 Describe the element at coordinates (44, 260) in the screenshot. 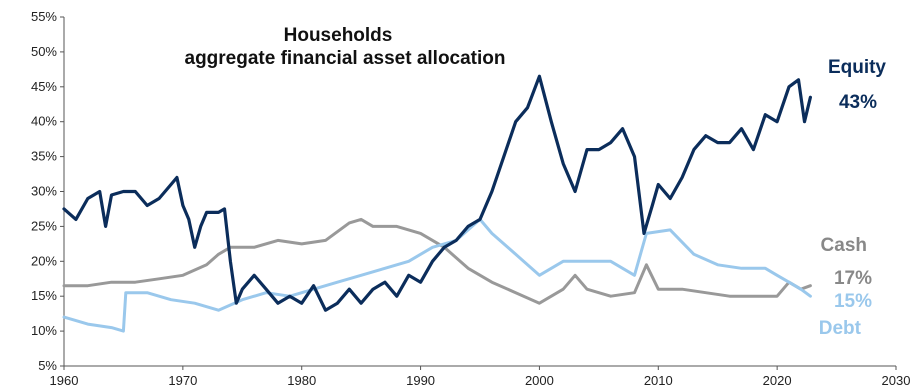

I see `y-tick-label: 20%` at that location.